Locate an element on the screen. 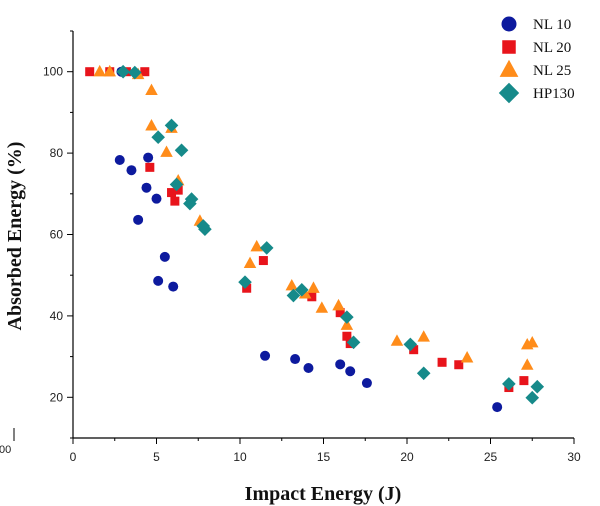 The image size is (600, 506). x-tick-label: 30 is located at coordinates (574, 457).